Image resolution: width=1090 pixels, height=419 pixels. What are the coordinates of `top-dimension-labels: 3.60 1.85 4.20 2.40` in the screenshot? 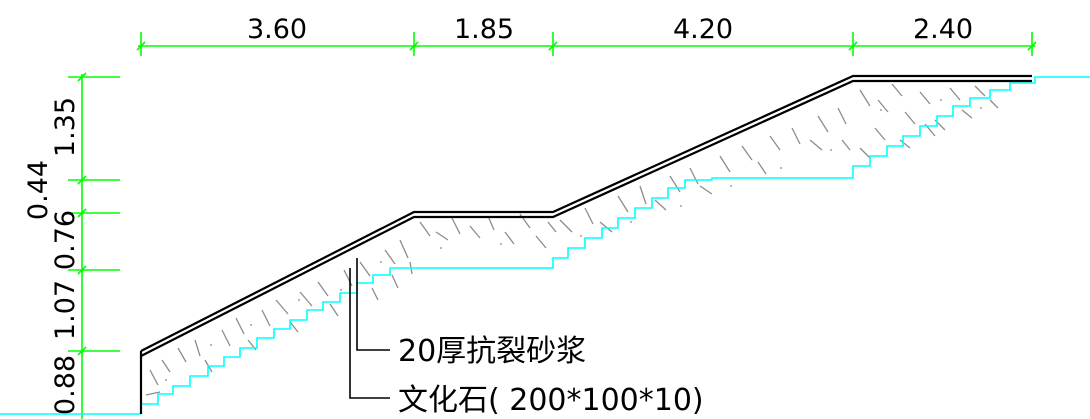 It's located at (610, 29).